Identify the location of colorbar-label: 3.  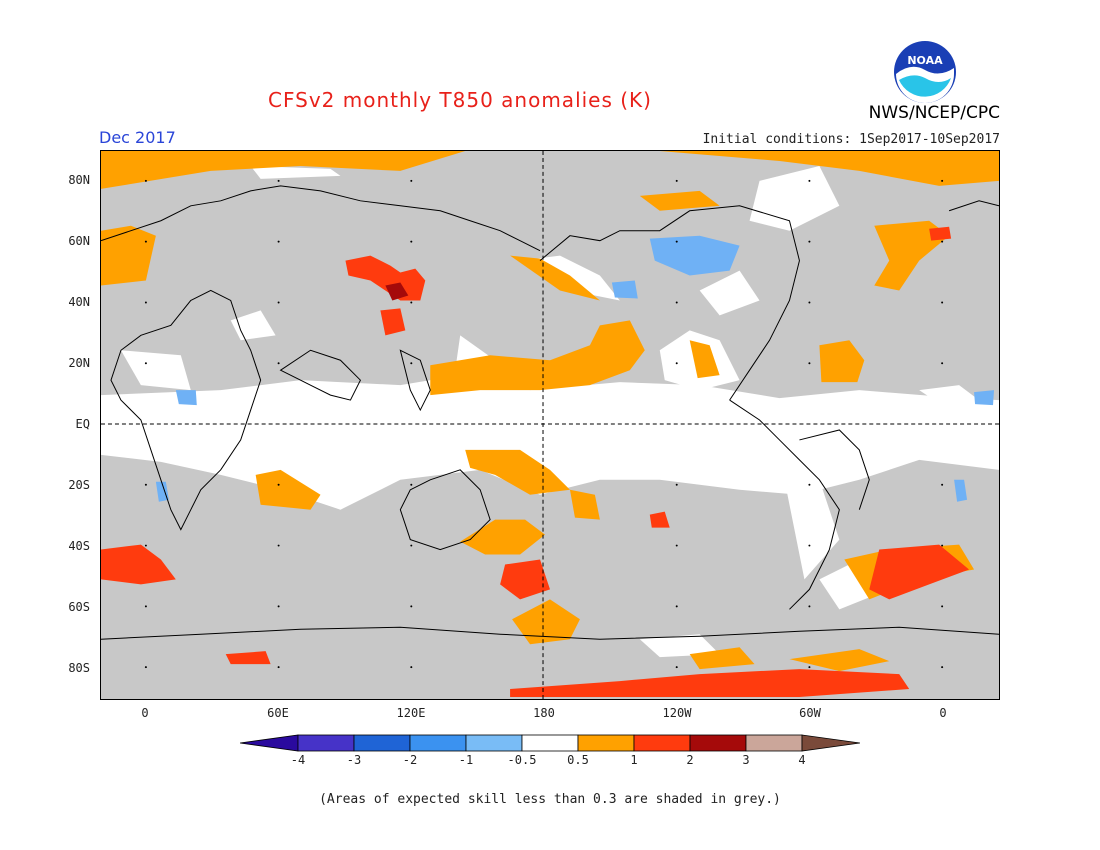
(746, 760).